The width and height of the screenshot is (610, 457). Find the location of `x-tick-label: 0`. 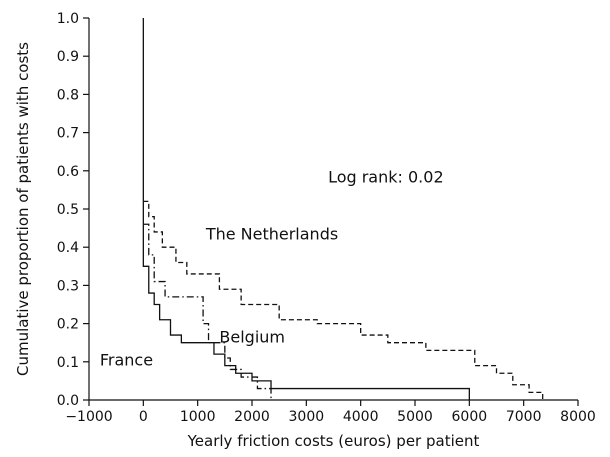

x-tick-label: 0 is located at coordinates (143, 417).